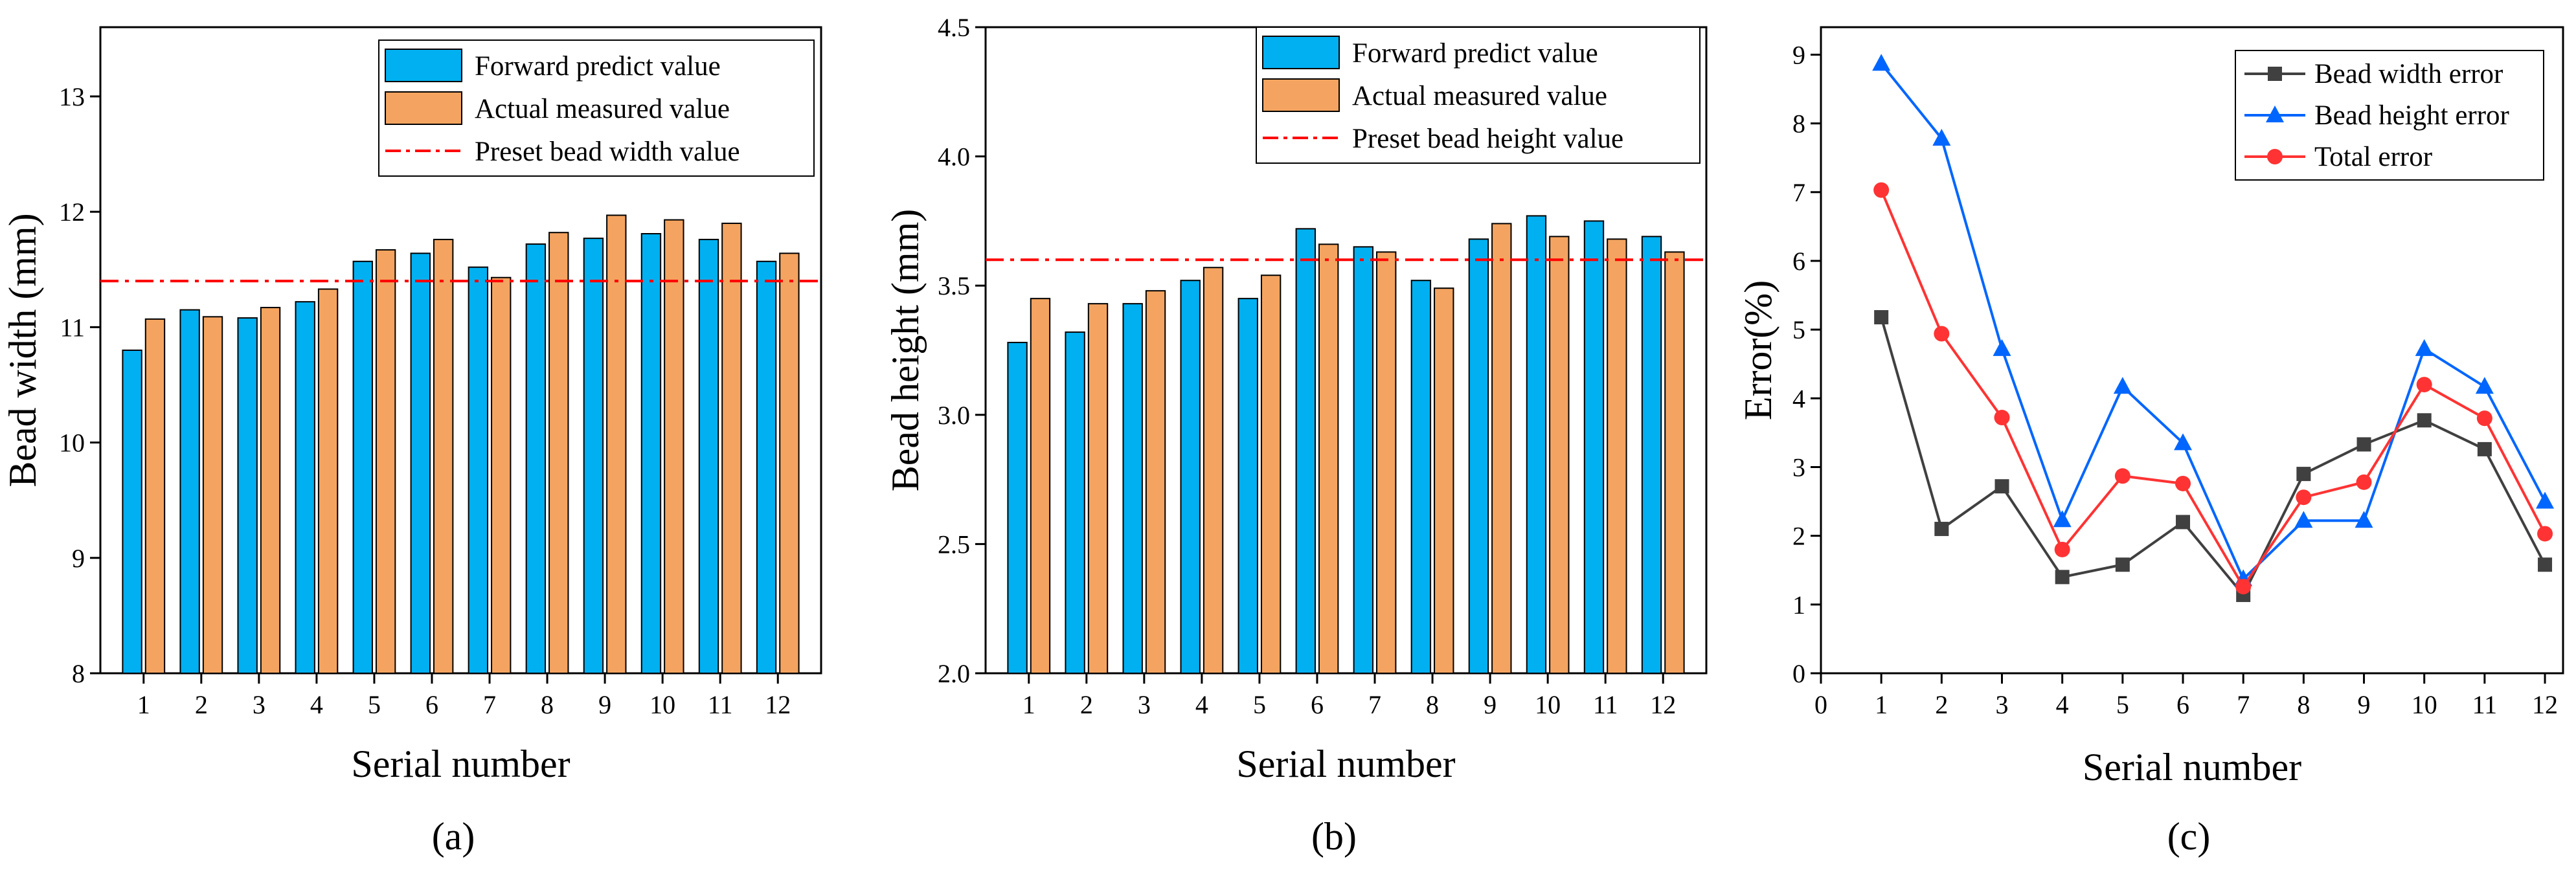 This screenshot has width=2576, height=872. What do you see at coordinates (954, 285) in the screenshot?
I see `y-tick-label: 3.5` at bounding box center [954, 285].